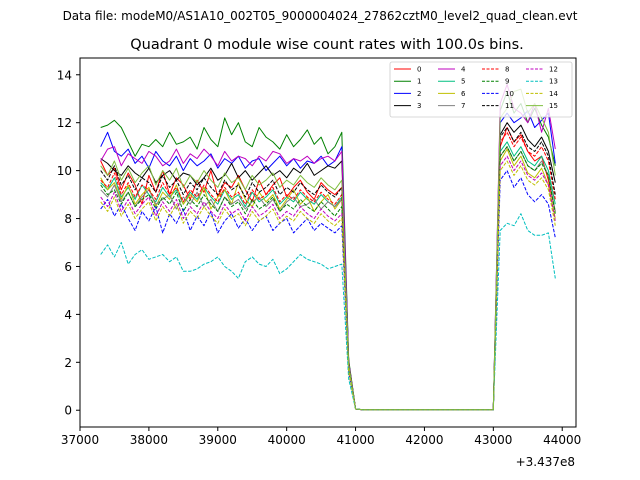 The image size is (640, 480). I want to click on legend-label-8: 8, so click(507, 70).